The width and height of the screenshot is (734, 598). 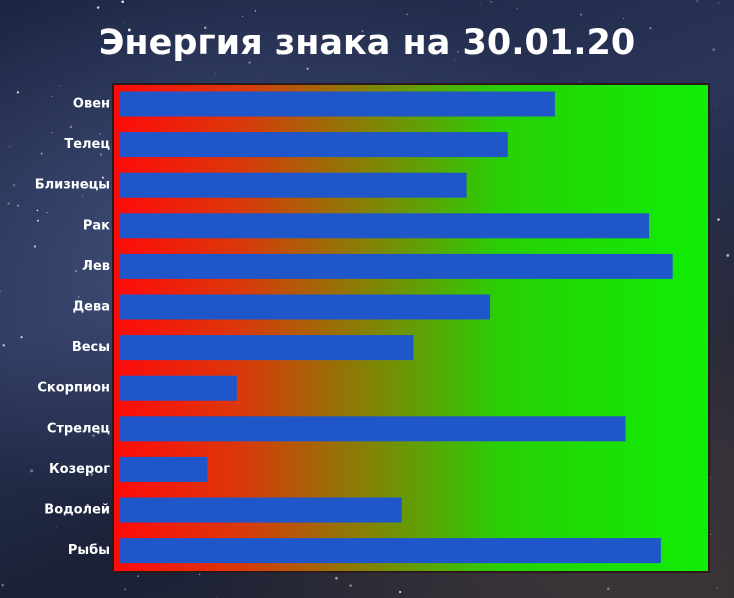 What do you see at coordinates (73, 388) in the screenshot?
I see `category-label: Скорпион` at bounding box center [73, 388].